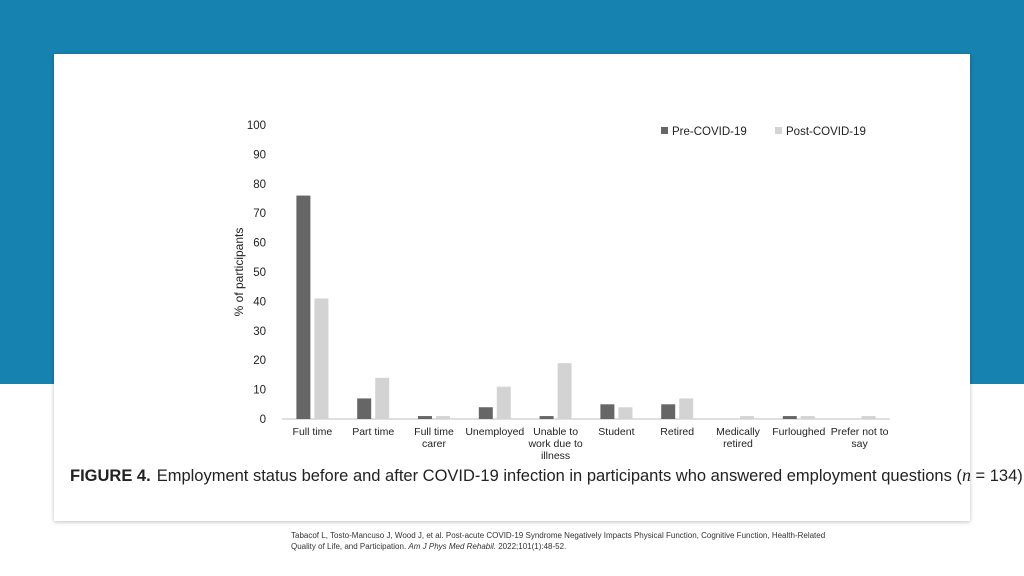  I want to click on x-tick-label: Retired, so click(677, 432).